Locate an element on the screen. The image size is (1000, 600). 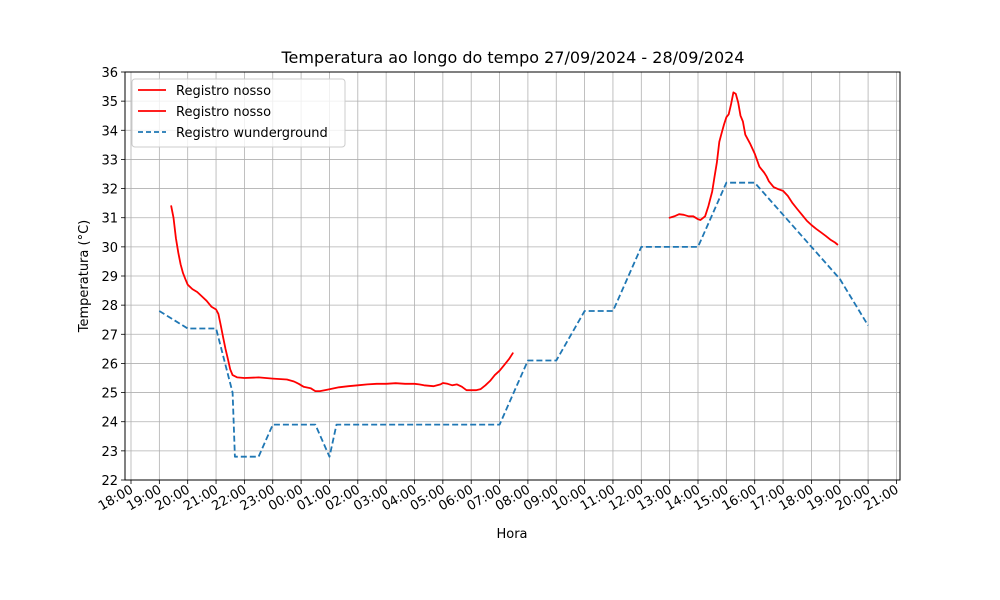
y-tick-label: 35 is located at coordinates (109, 102).